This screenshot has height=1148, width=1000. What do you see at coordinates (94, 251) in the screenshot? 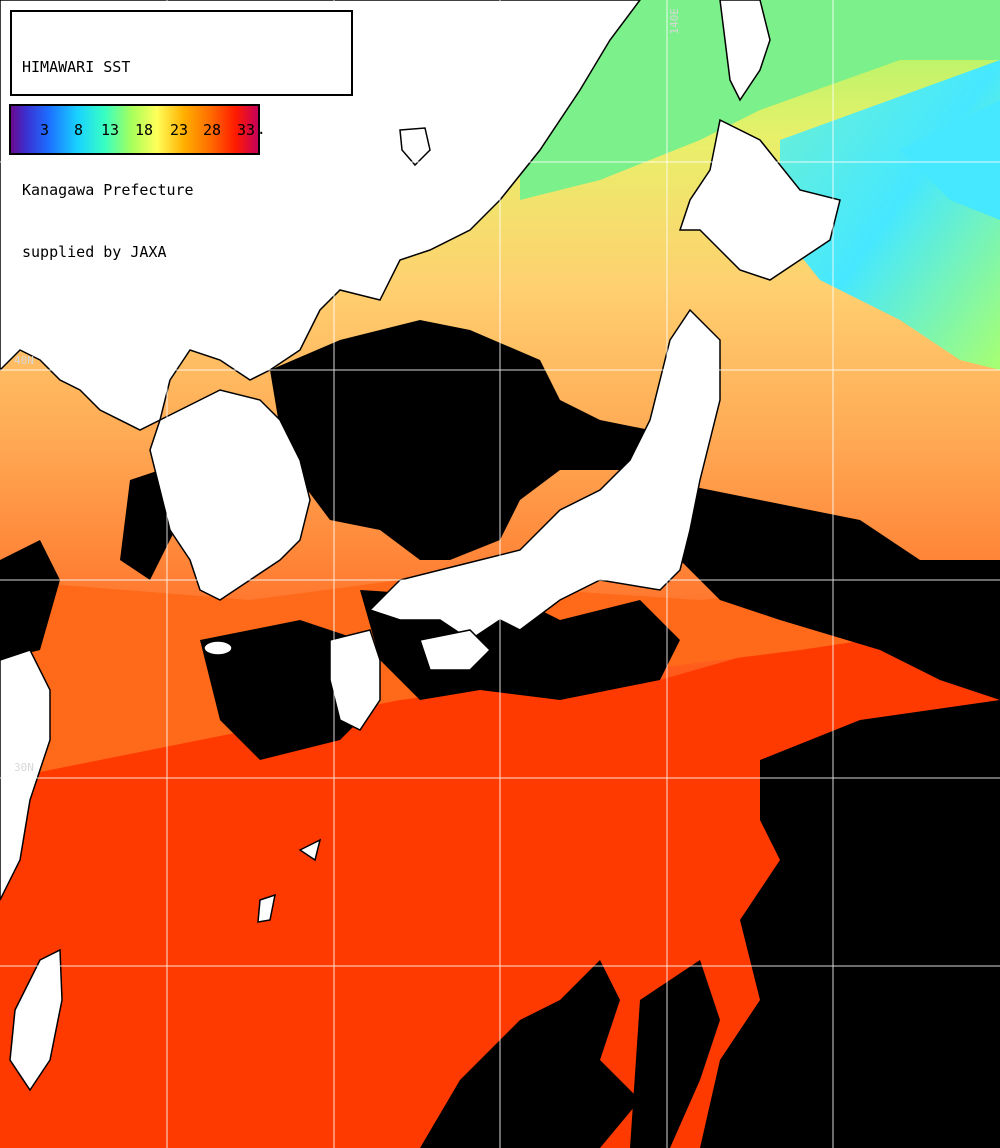
I see `title-line-supplier: supplied by JAXA` at bounding box center [94, 251].